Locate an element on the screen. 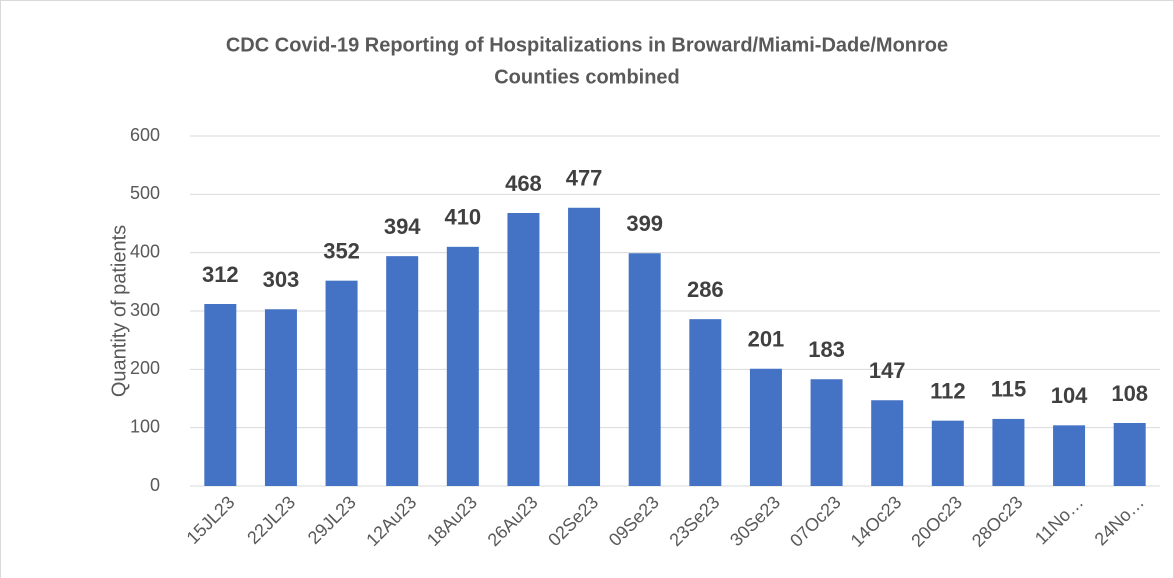  value-label: 104 is located at coordinates (1069, 395).